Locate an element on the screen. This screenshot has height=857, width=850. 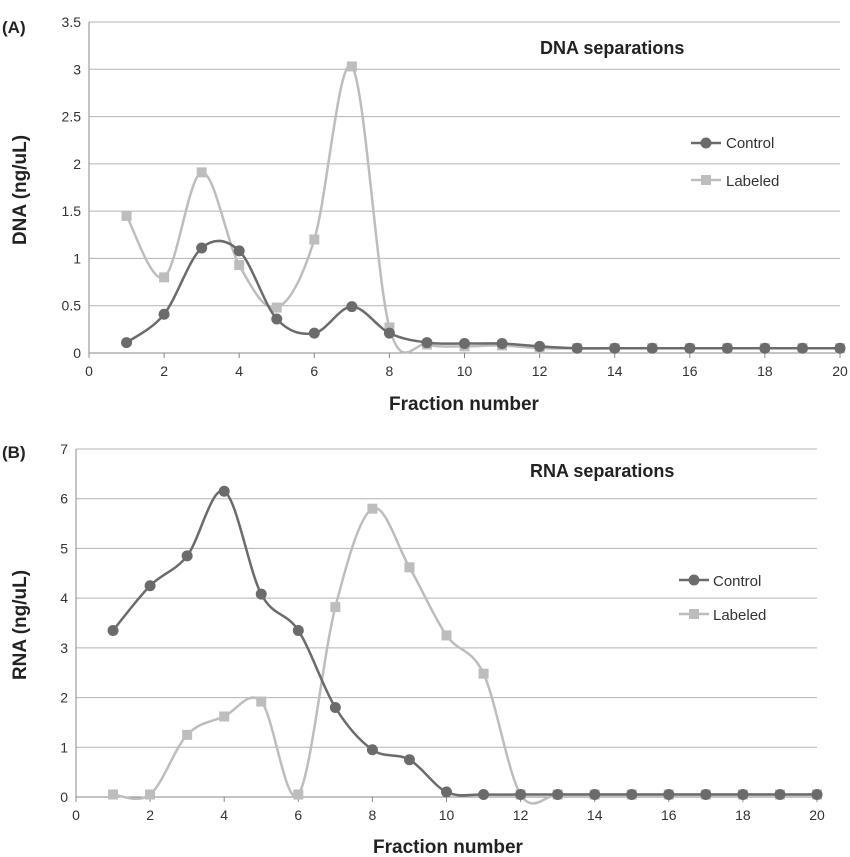
legend-a-labeled-label: Labeled is located at coordinates (752, 181).